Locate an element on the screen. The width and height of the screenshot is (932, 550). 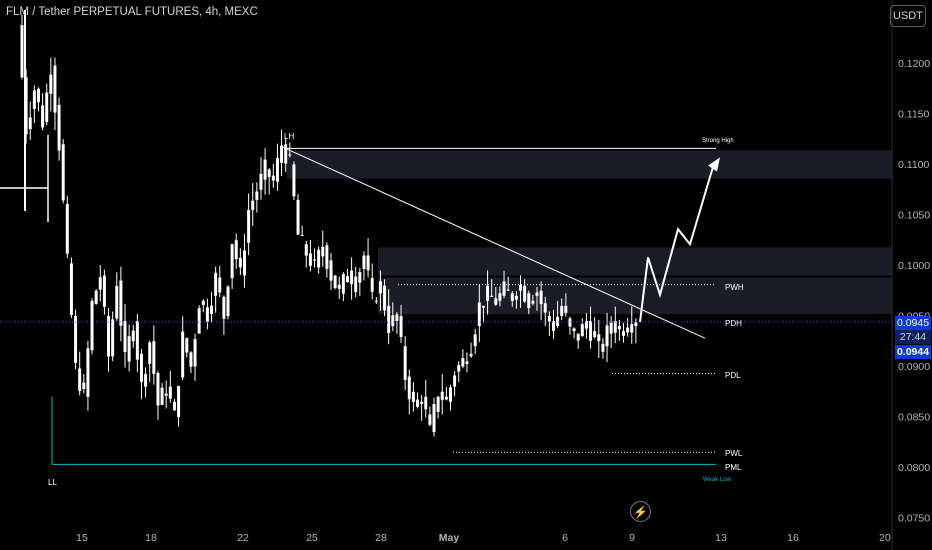
pdl-label: PDL is located at coordinates (733, 375).